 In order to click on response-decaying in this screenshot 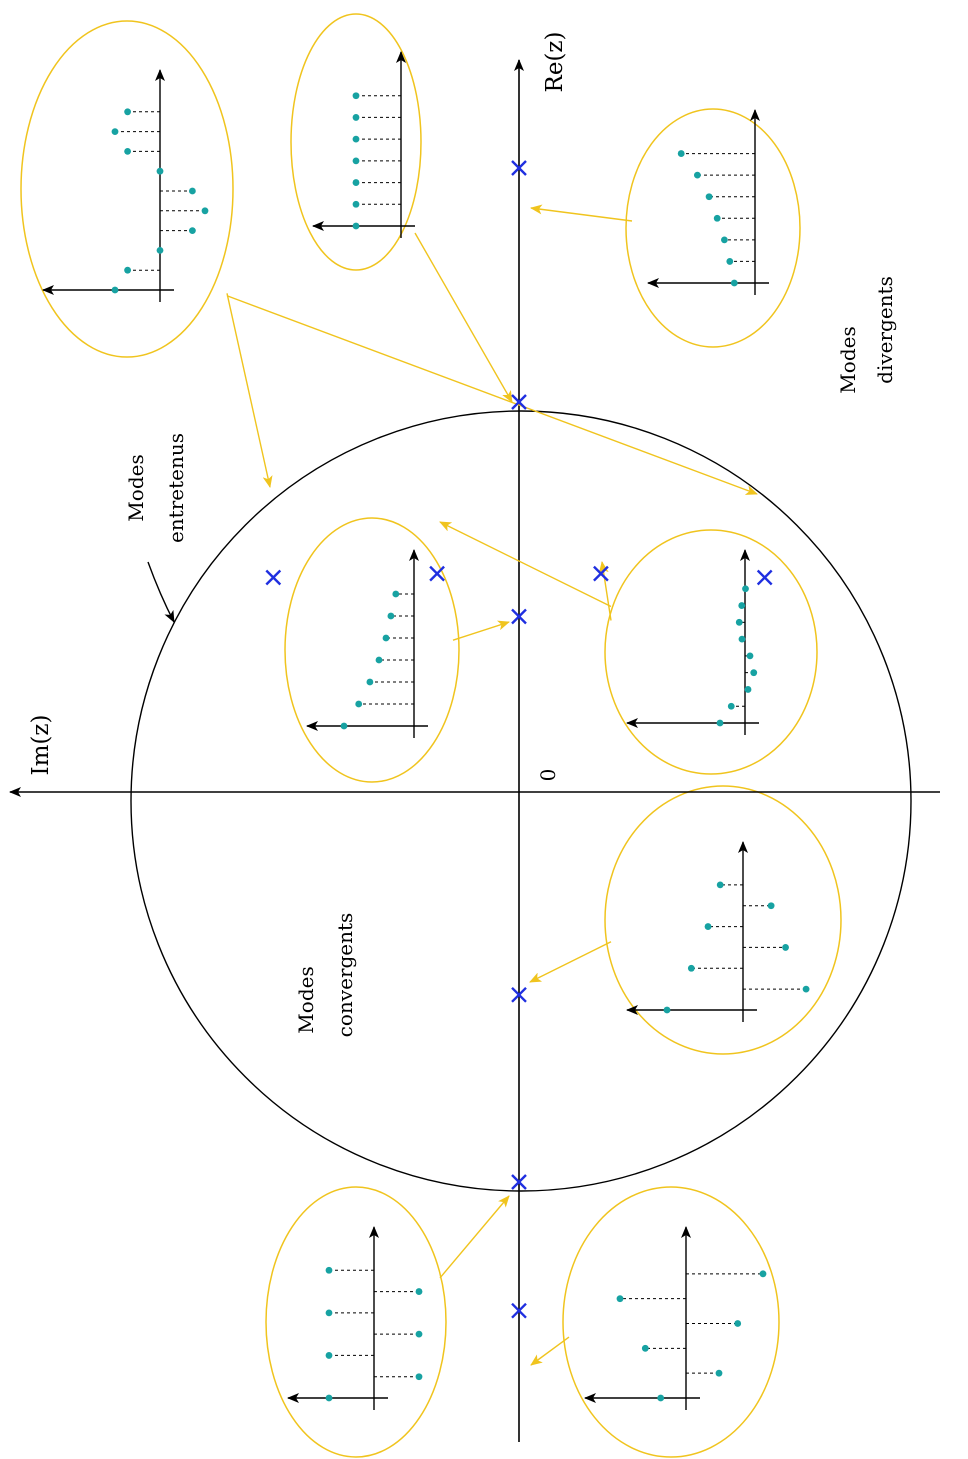, I will do `click(372, 650)`.